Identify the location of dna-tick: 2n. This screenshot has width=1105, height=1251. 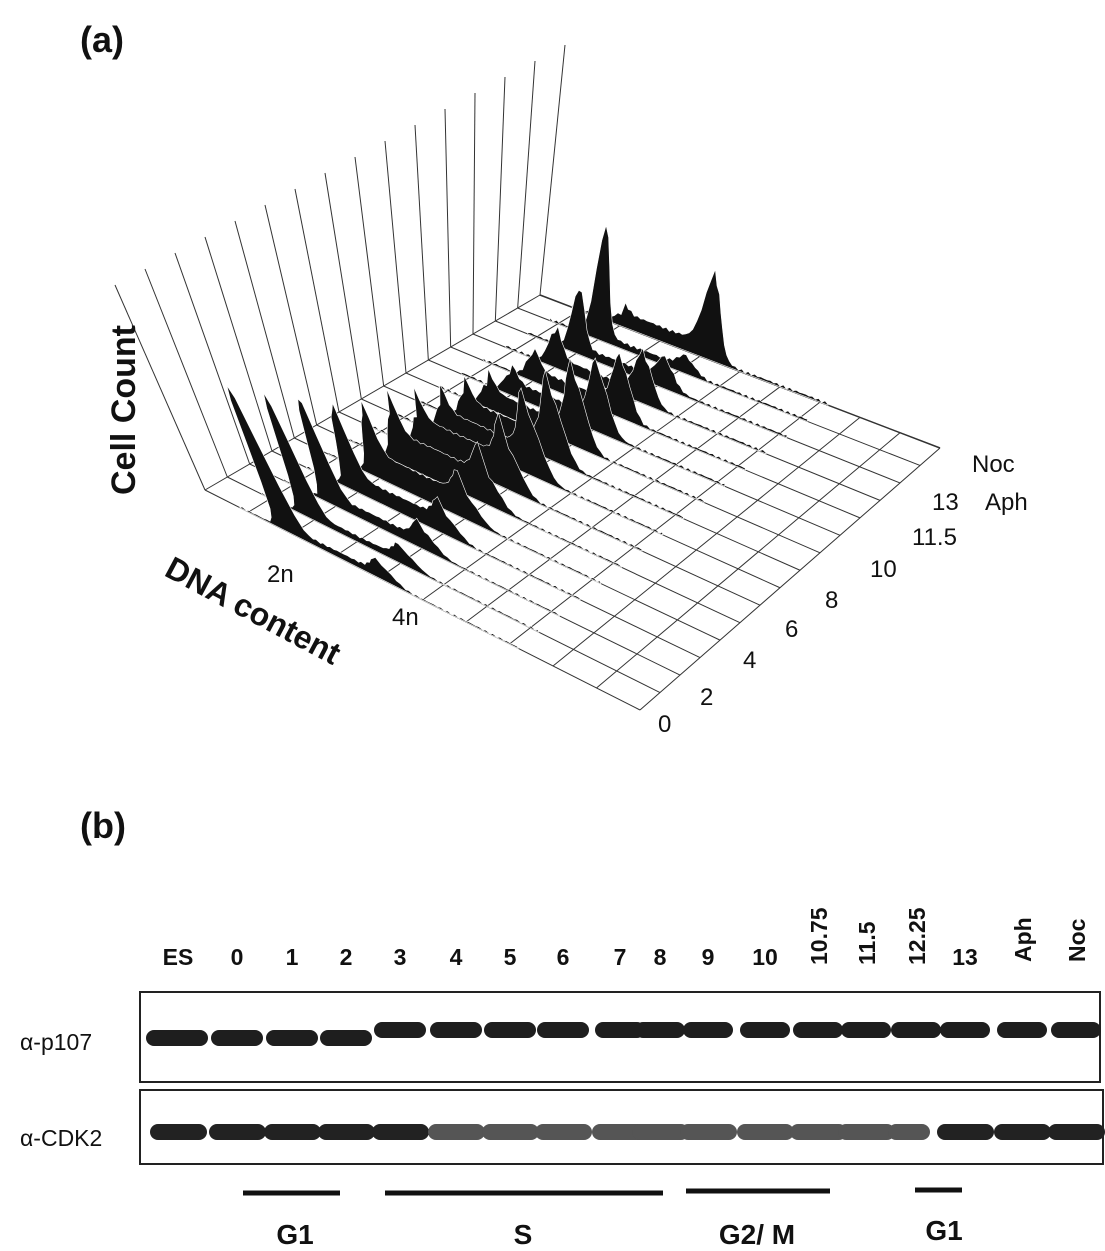
(280, 574).